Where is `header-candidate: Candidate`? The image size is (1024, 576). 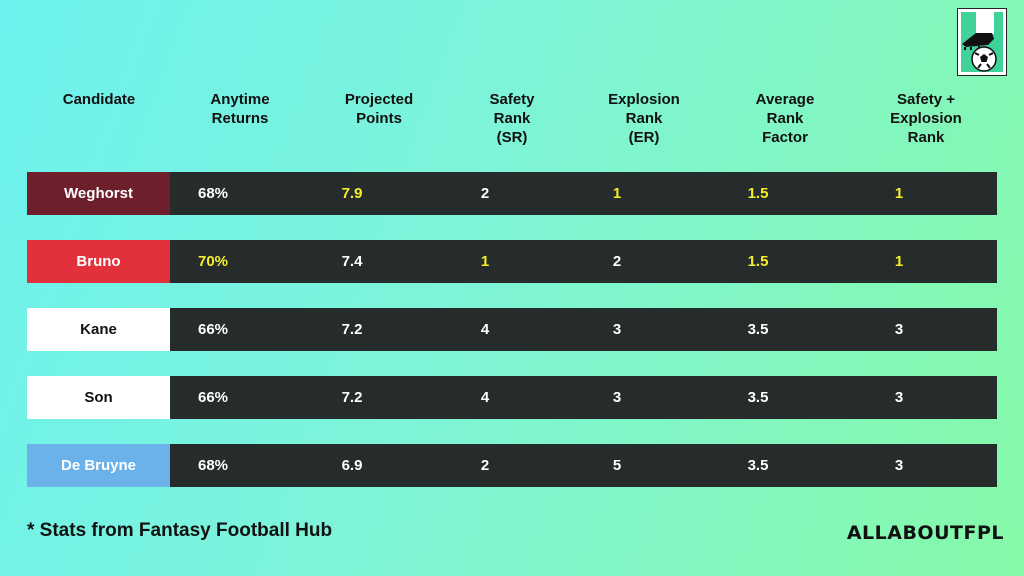
header-candidate: Candidate is located at coordinates (99, 99).